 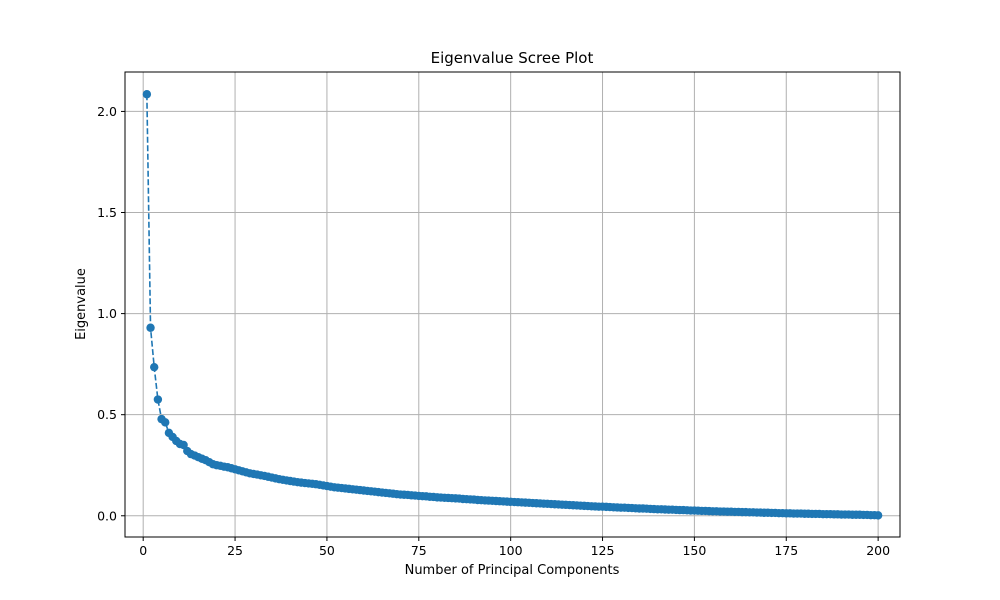 I want to click on y-axis-label: Eigenvalue, so click(x=81, y=304).